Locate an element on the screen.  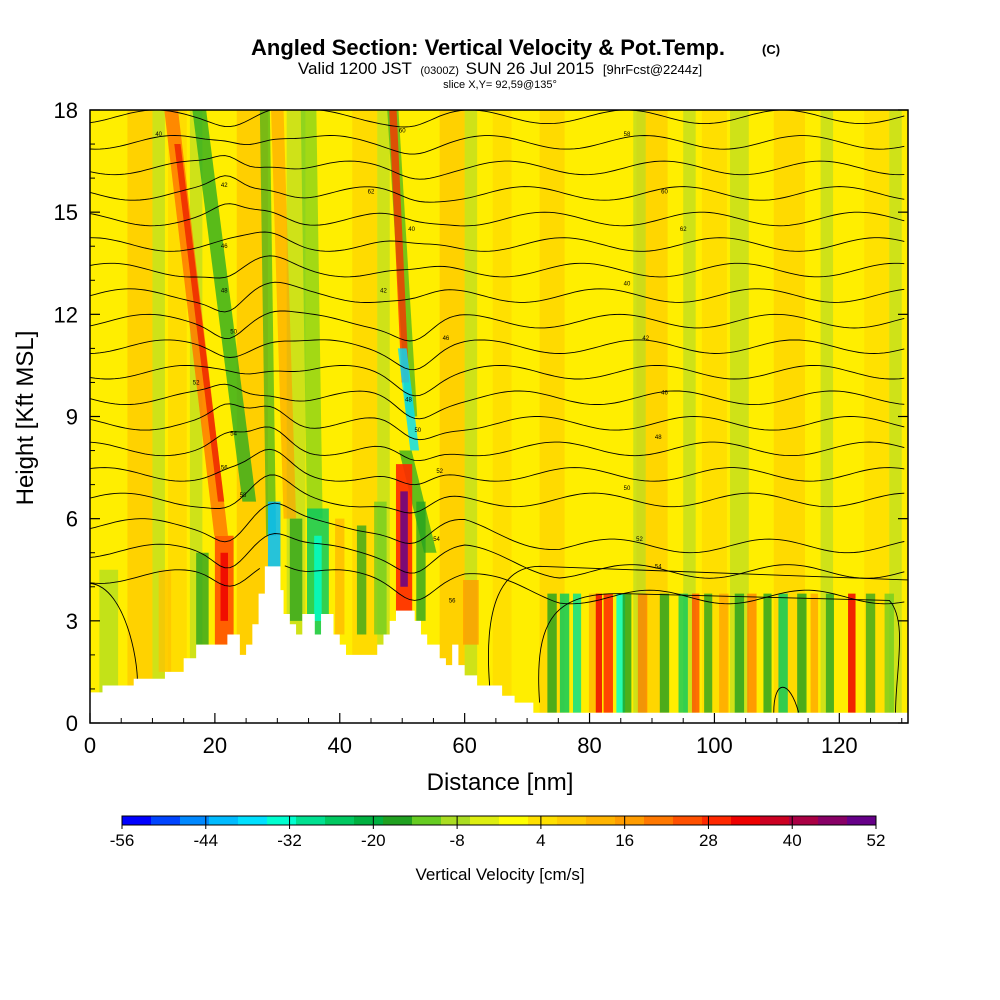
updraft-tilted-core is located at coordinates (399, 246).